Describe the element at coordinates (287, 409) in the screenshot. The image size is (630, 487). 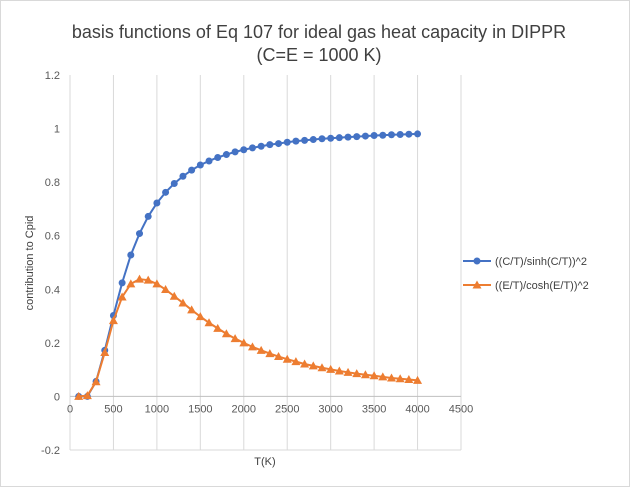
I see `x-tick-label: 2500` at that location.